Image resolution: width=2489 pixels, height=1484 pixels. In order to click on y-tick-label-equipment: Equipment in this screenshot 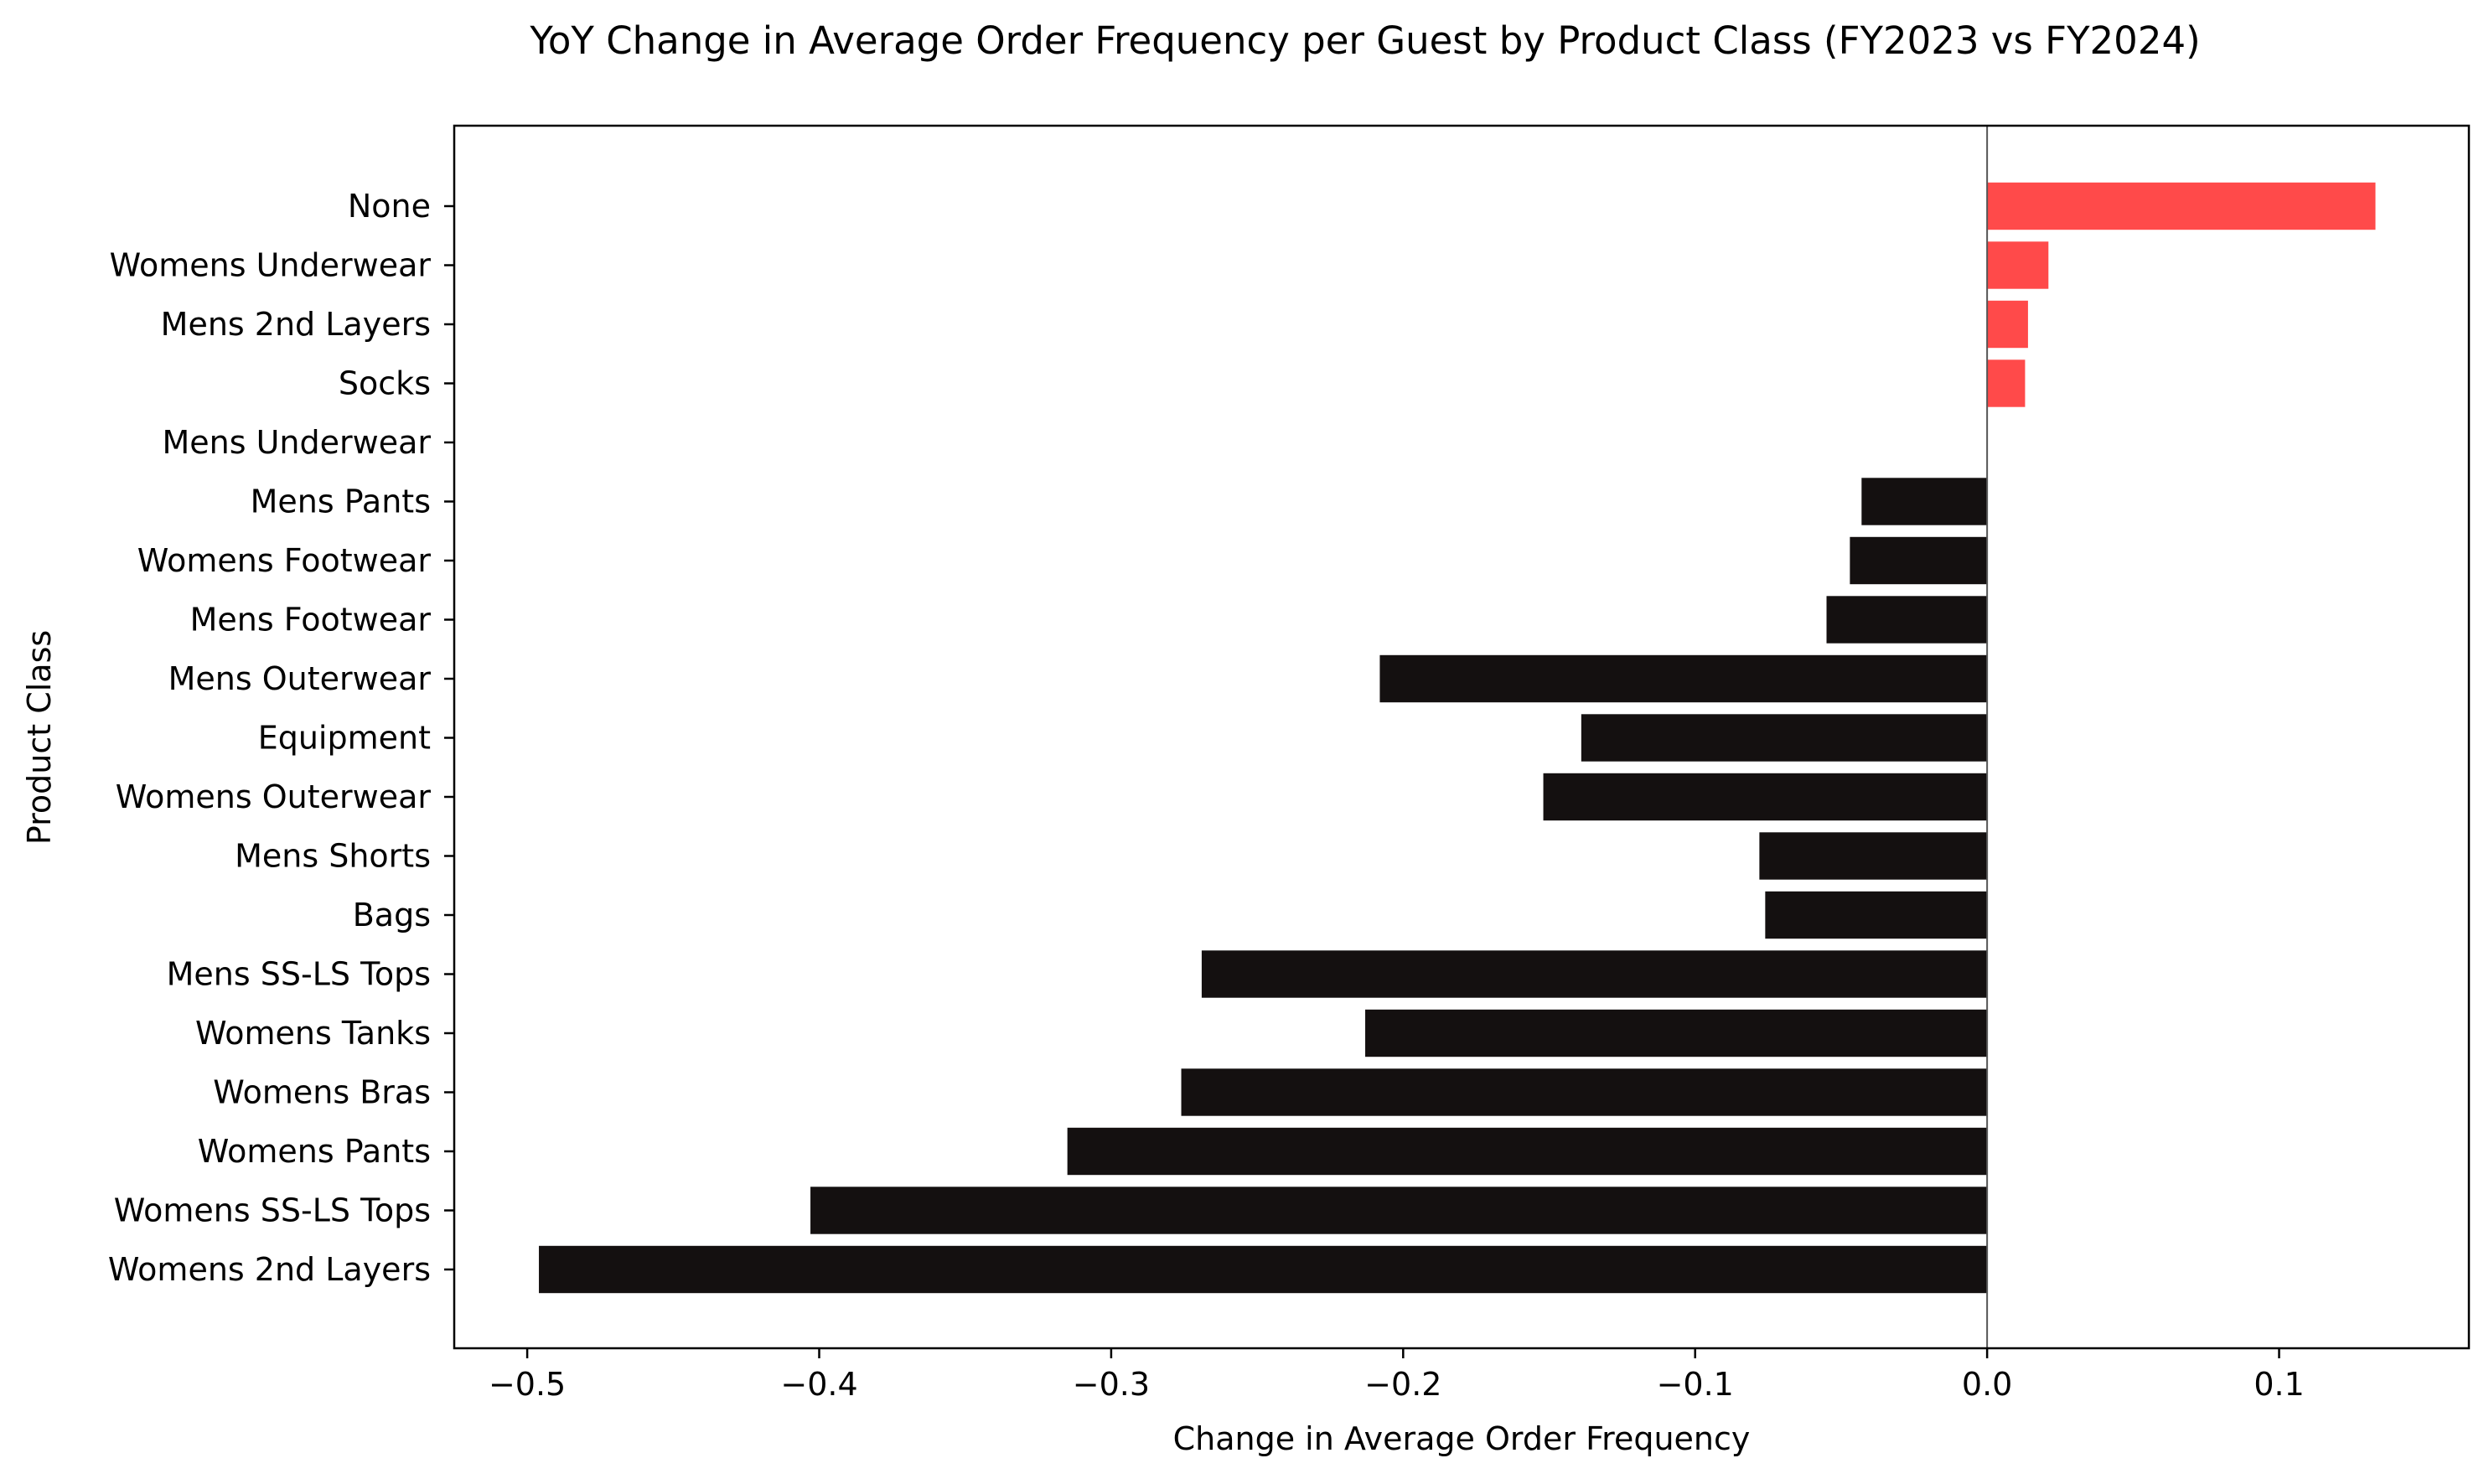, I will do `click(344, 738)`.